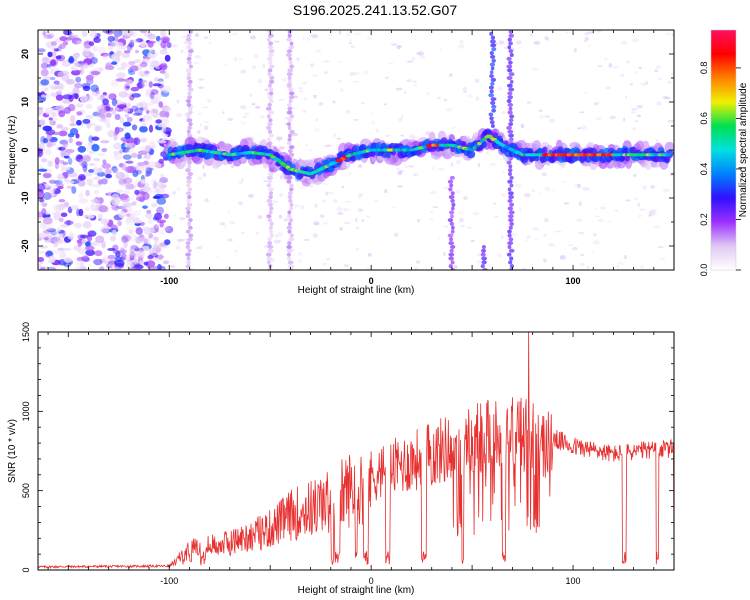 The image size is (750, 600). I want to click on x-tick-label: 0, so click(371, 281).